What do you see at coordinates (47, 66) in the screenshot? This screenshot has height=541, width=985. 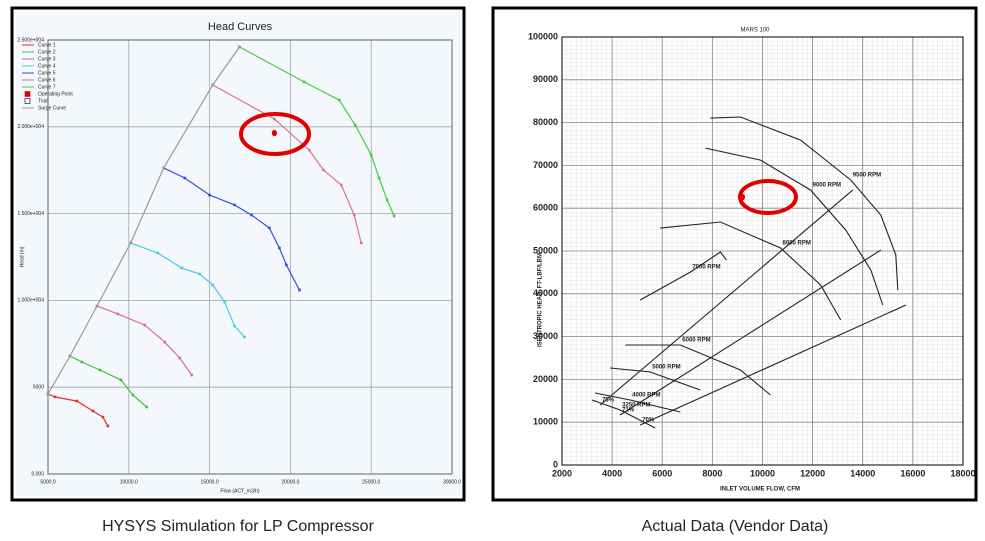 I see `legend-label: Curve 4` at bounding box center [47, 66].